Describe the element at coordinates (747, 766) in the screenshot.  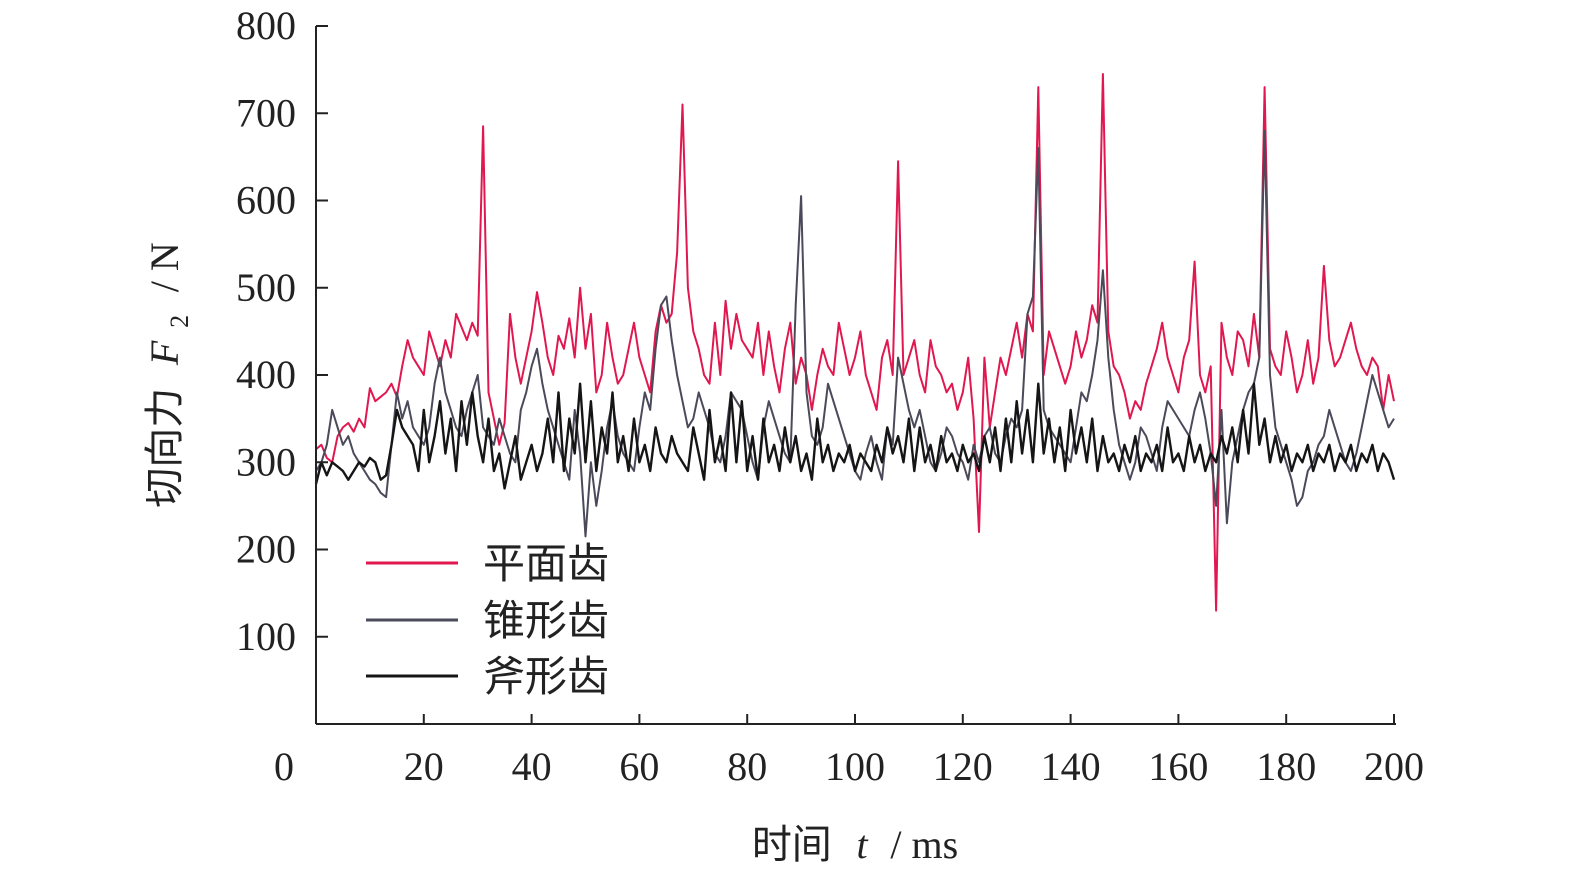
I see `x-tick-label: 80` at that location.